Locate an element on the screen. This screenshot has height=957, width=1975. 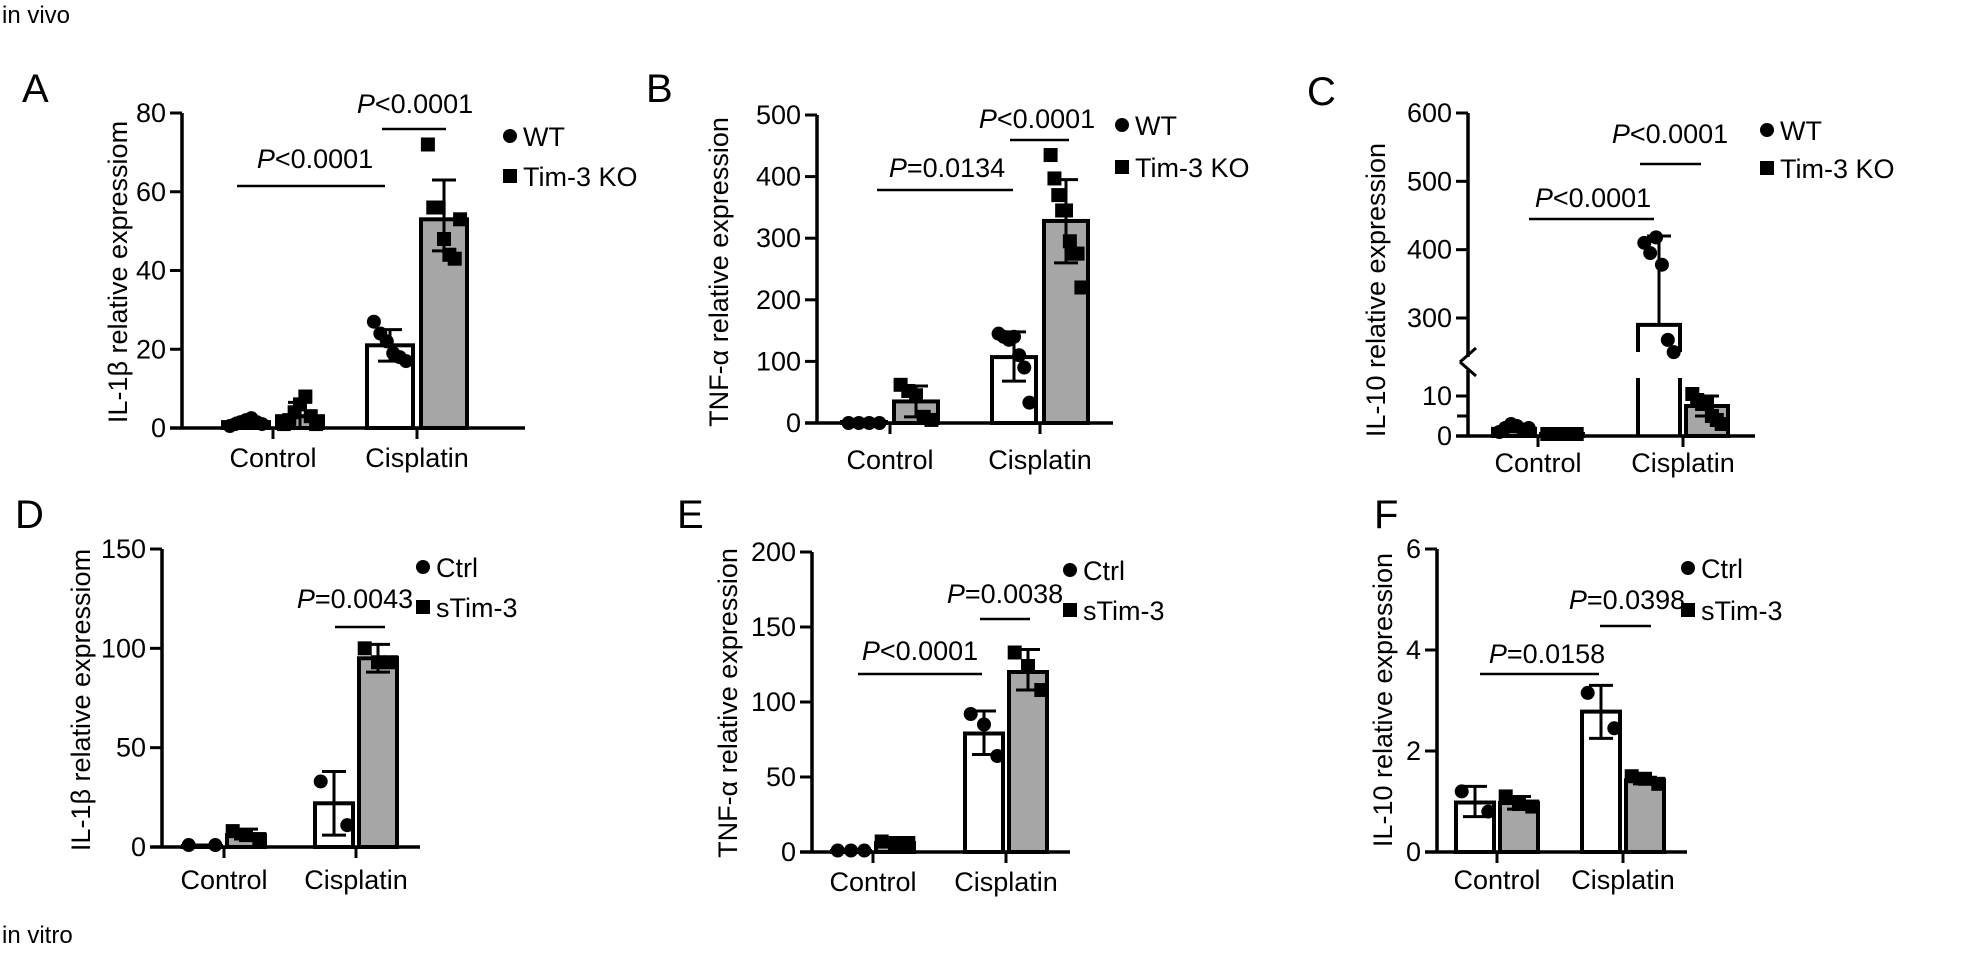
panel-letter: C is located at coordinates (1321, 92).